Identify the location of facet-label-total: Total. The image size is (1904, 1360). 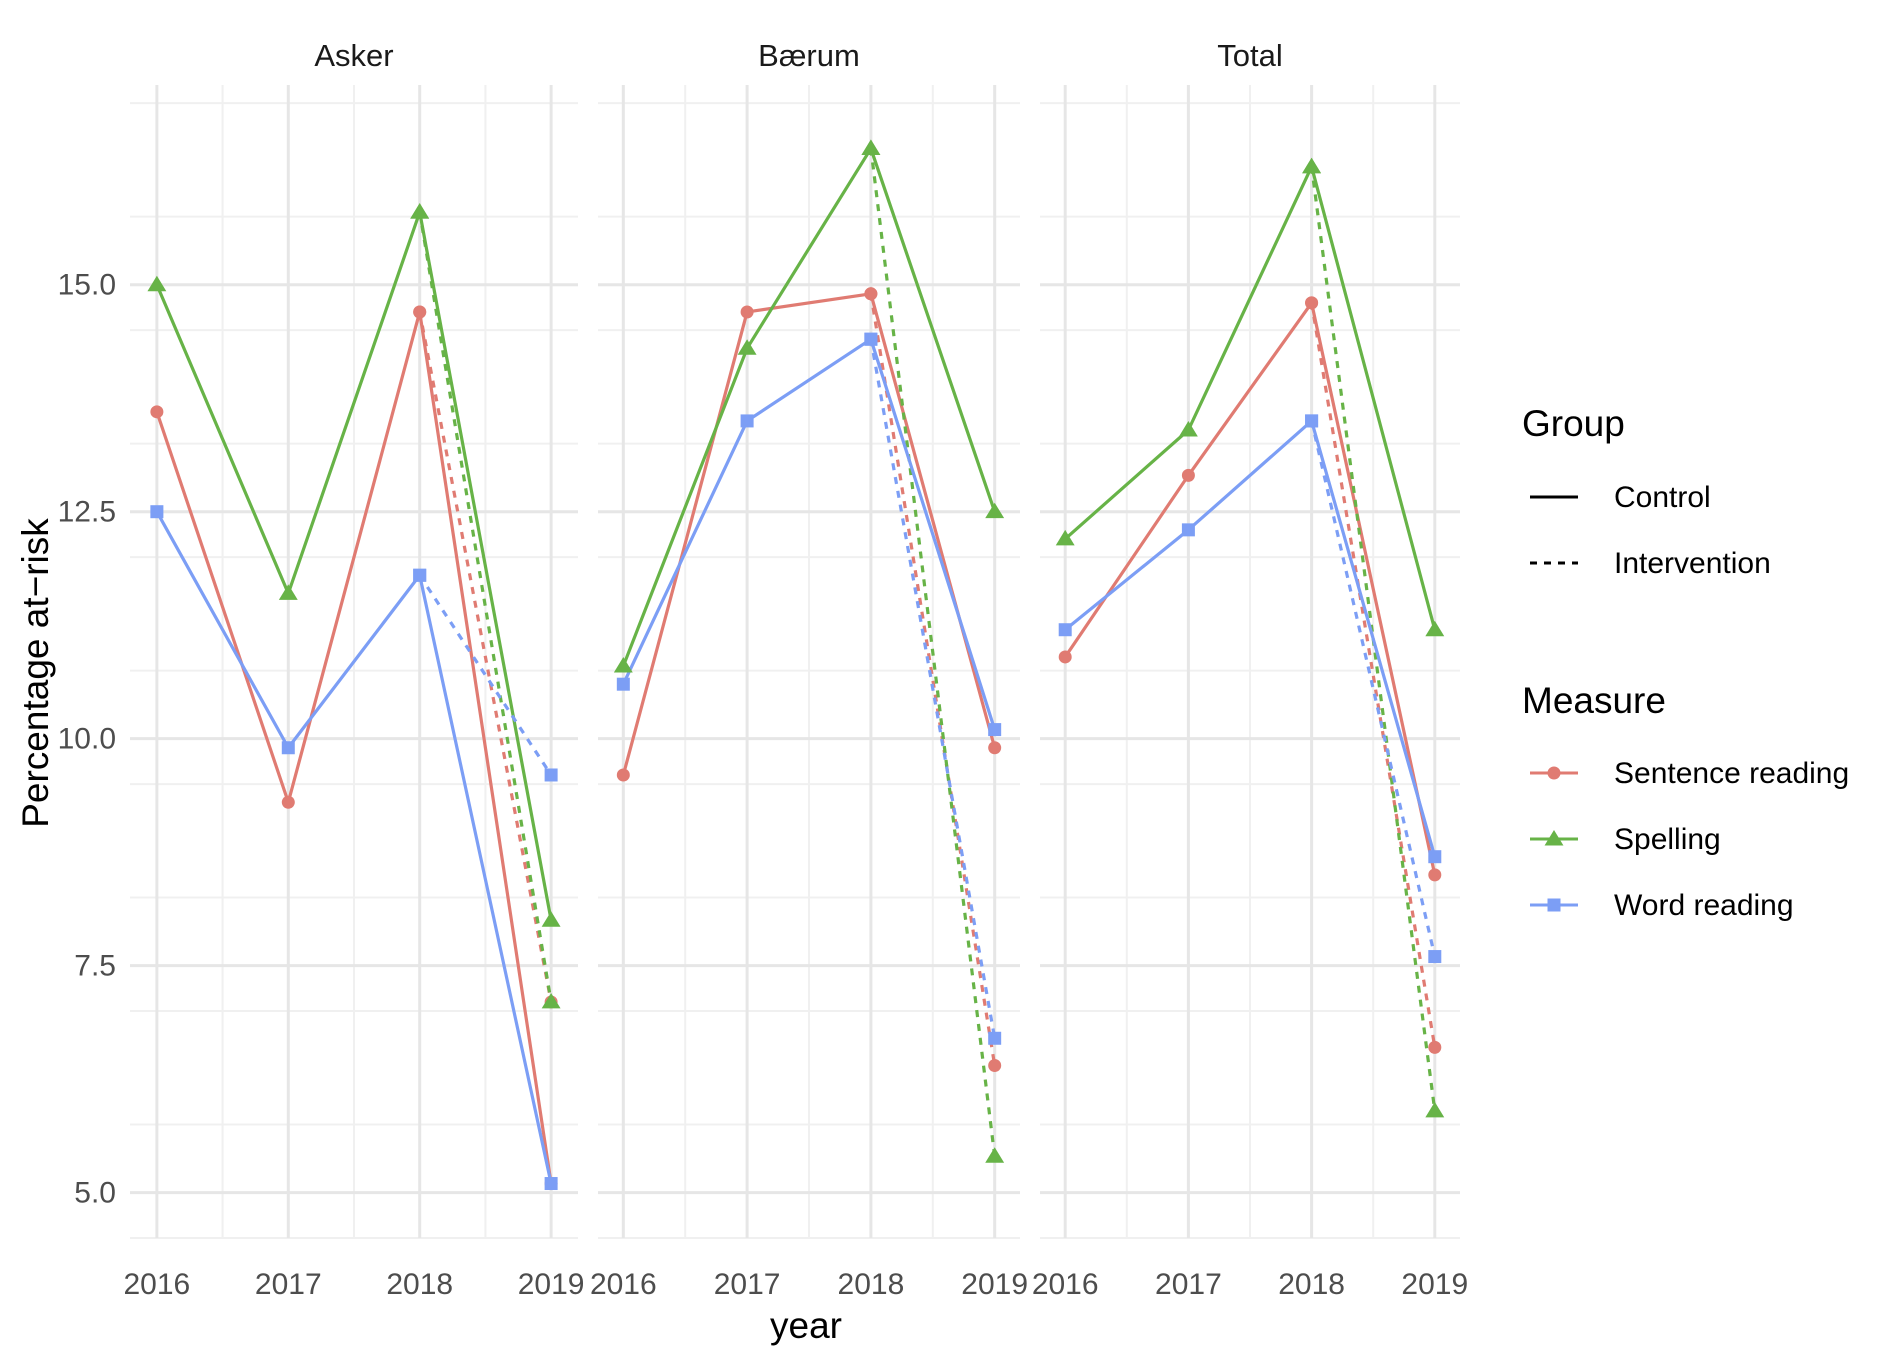
(1249, 55).